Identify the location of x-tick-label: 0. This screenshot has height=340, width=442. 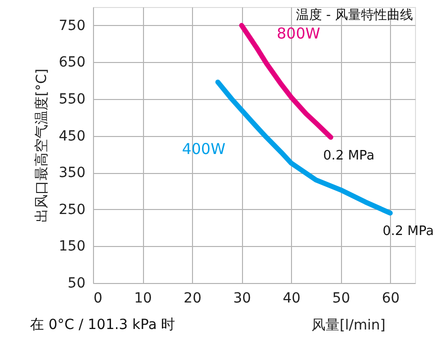
(98, 298).